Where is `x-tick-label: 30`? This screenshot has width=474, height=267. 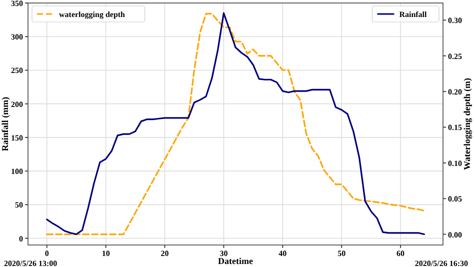 x-tick-label: 30 is located at coordinates (224, 253).